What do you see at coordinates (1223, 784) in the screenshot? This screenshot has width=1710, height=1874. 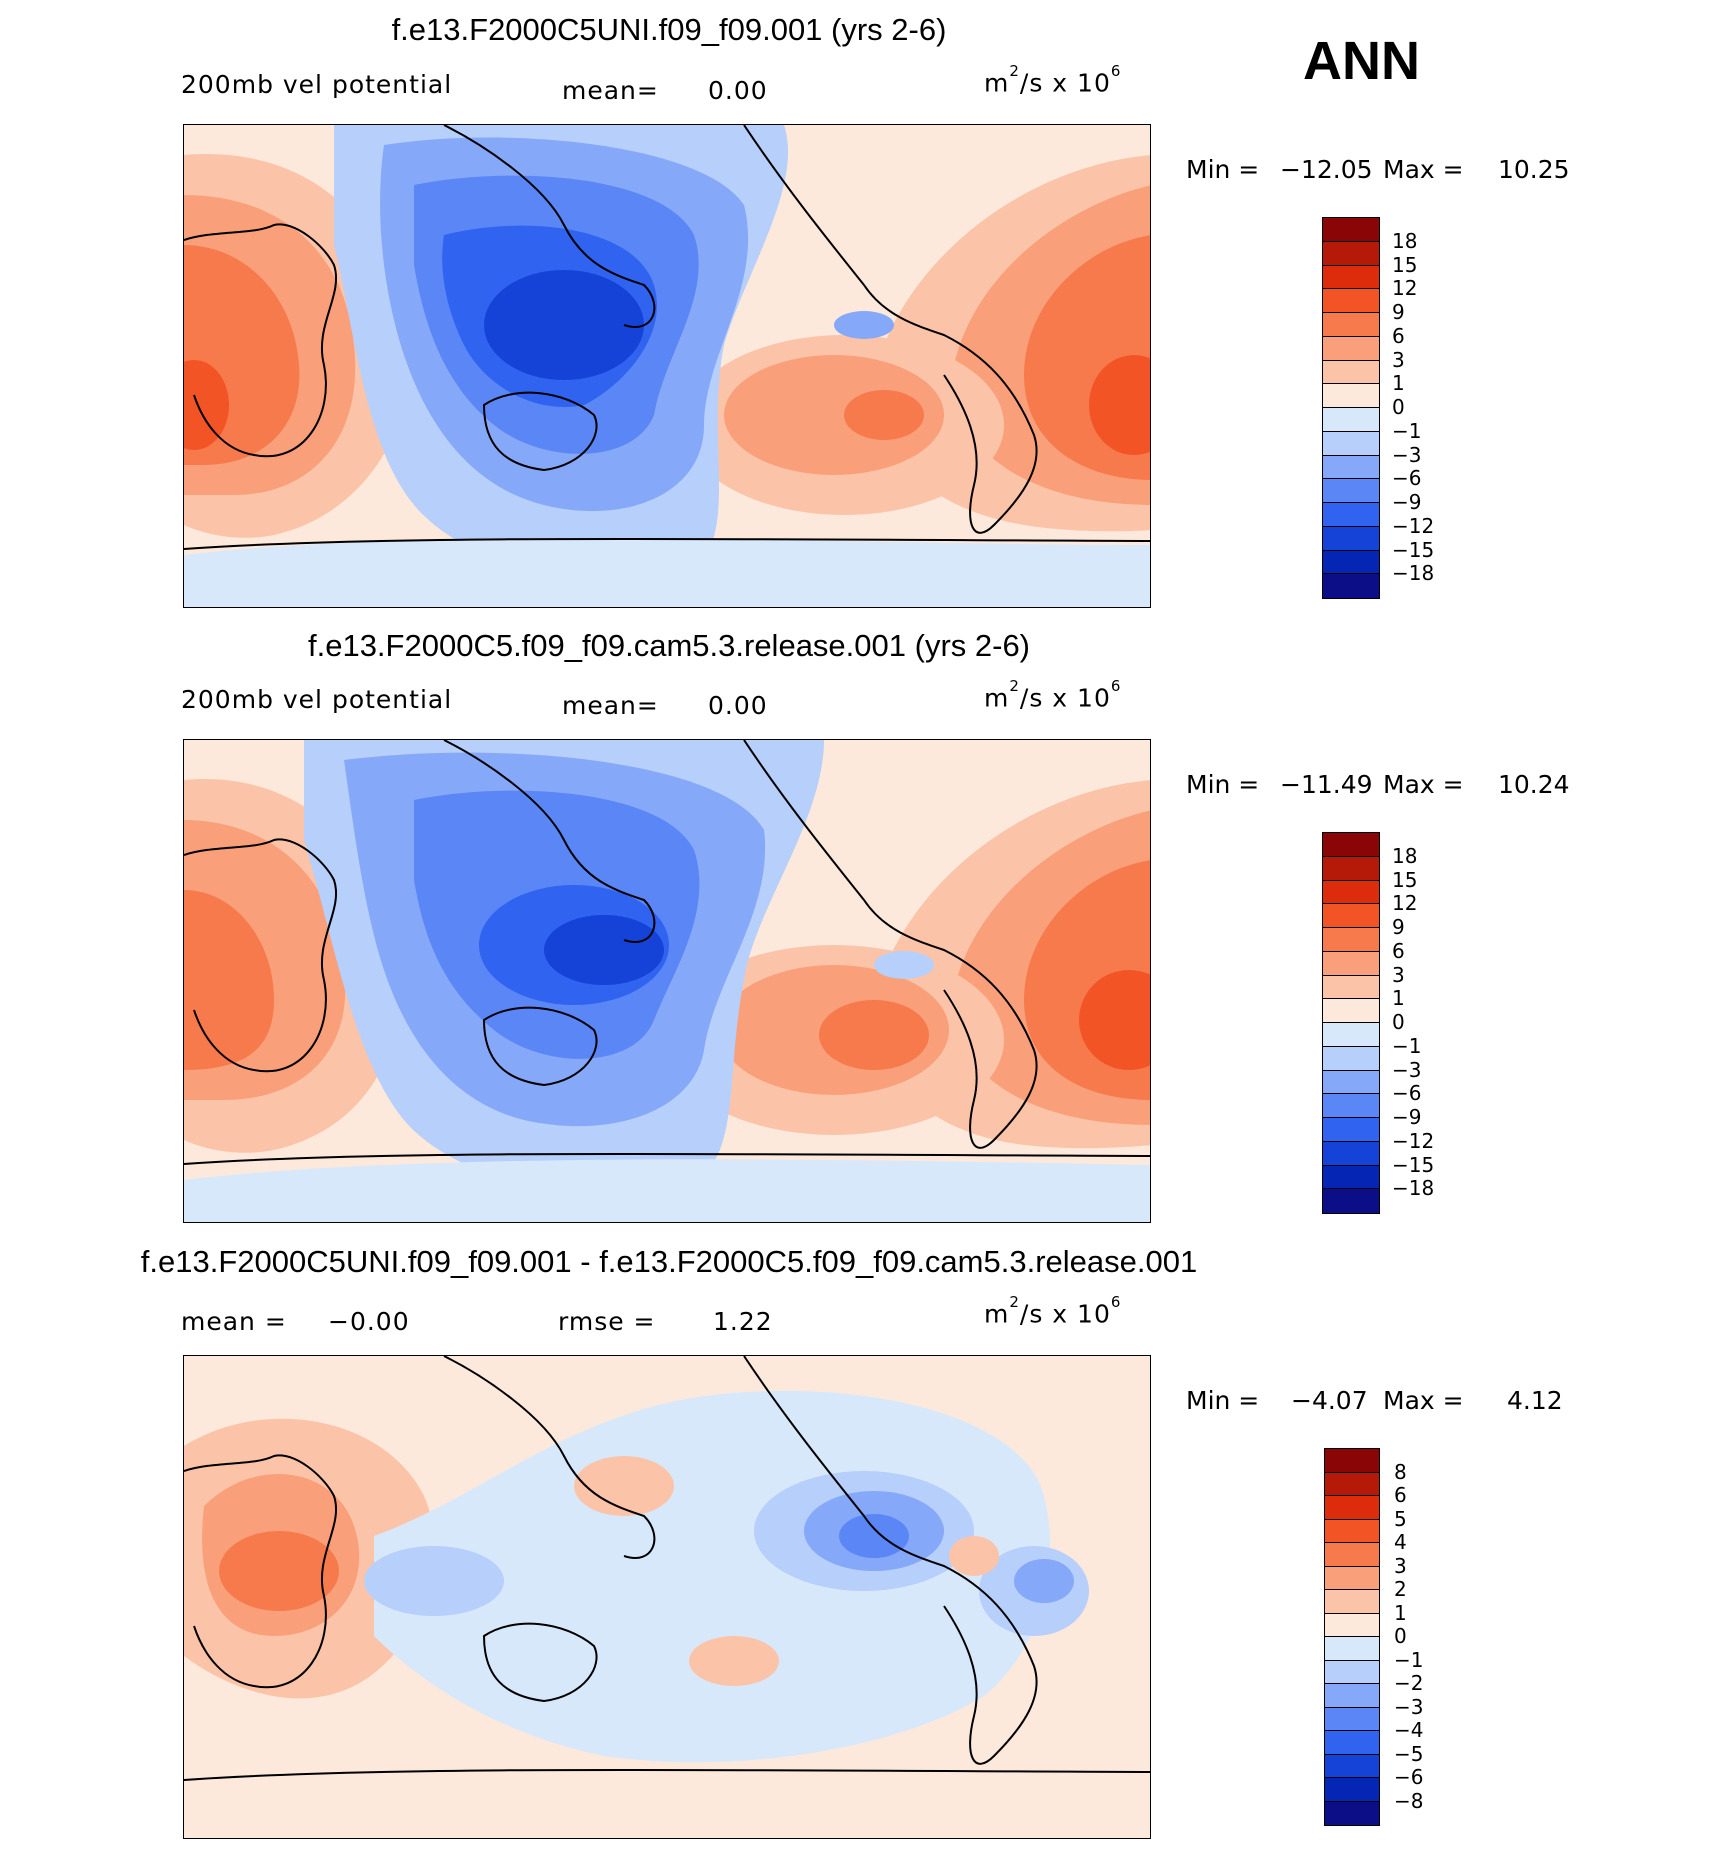 I see `panel-2-min-label: Min =` at bounding box center [1223, 784].